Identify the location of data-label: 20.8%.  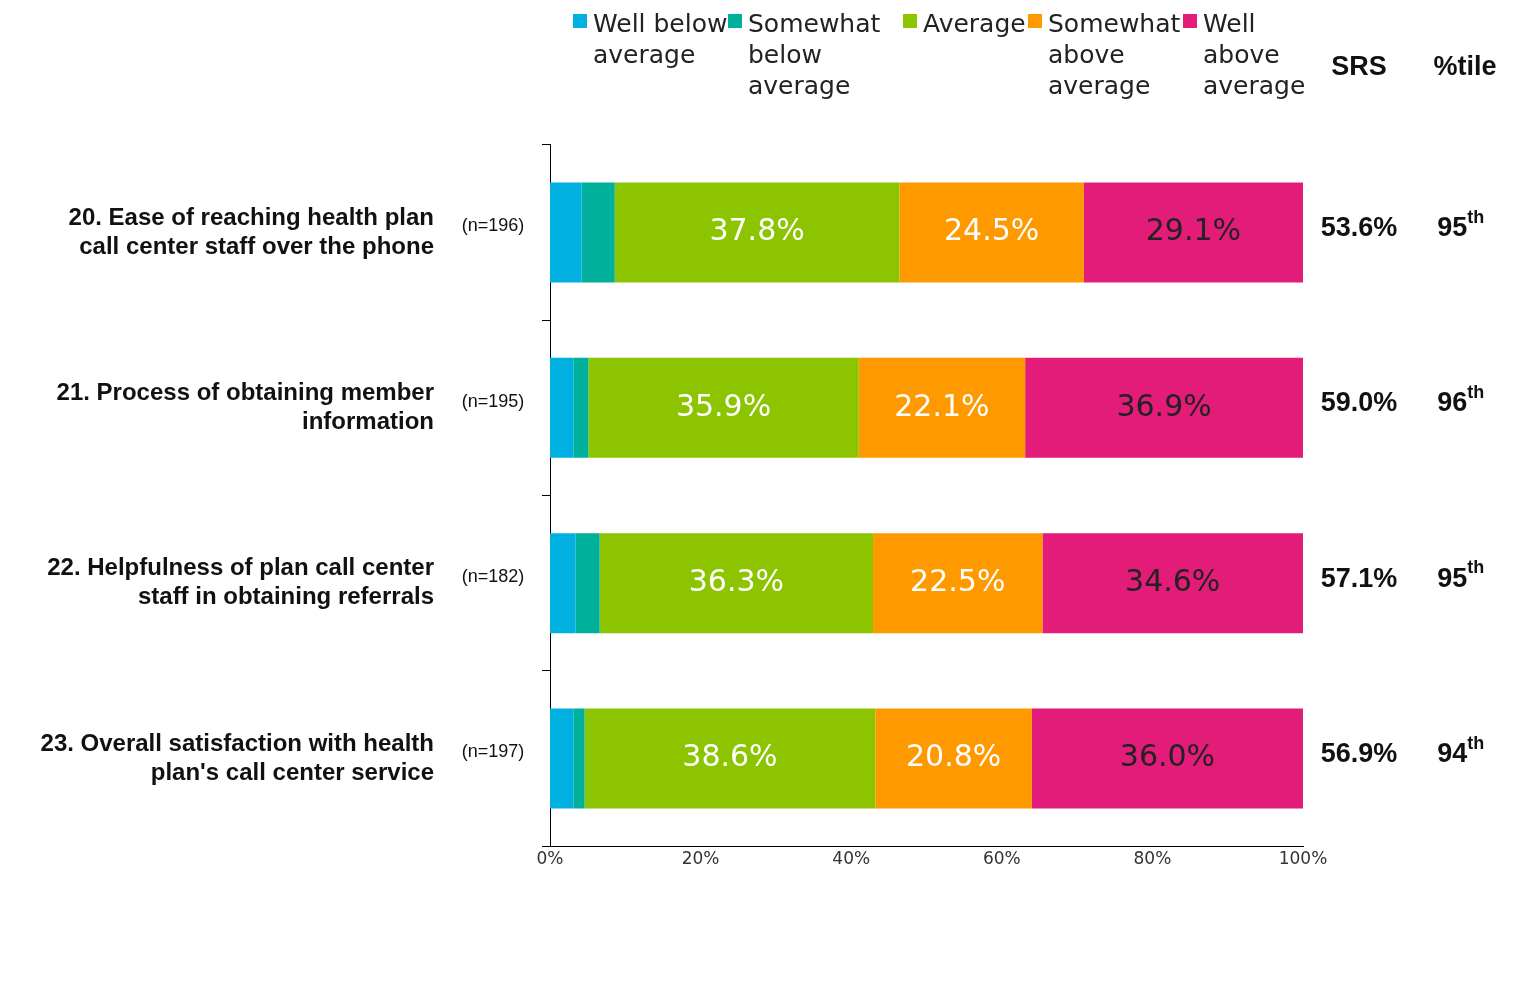
(953, 756).